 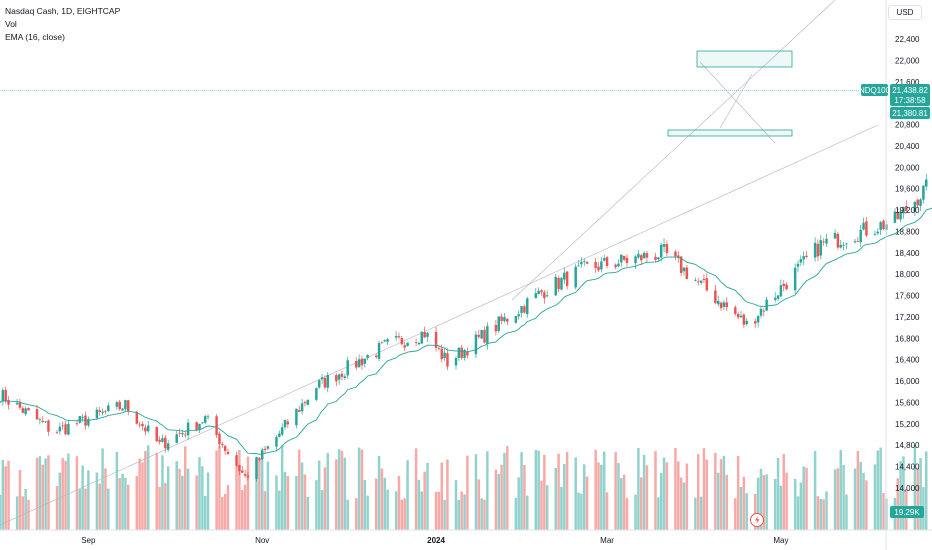 What do you see at coordinates (907, 512) in the screenshot?
I see `volume-badge` at bounding box center [907, 512].